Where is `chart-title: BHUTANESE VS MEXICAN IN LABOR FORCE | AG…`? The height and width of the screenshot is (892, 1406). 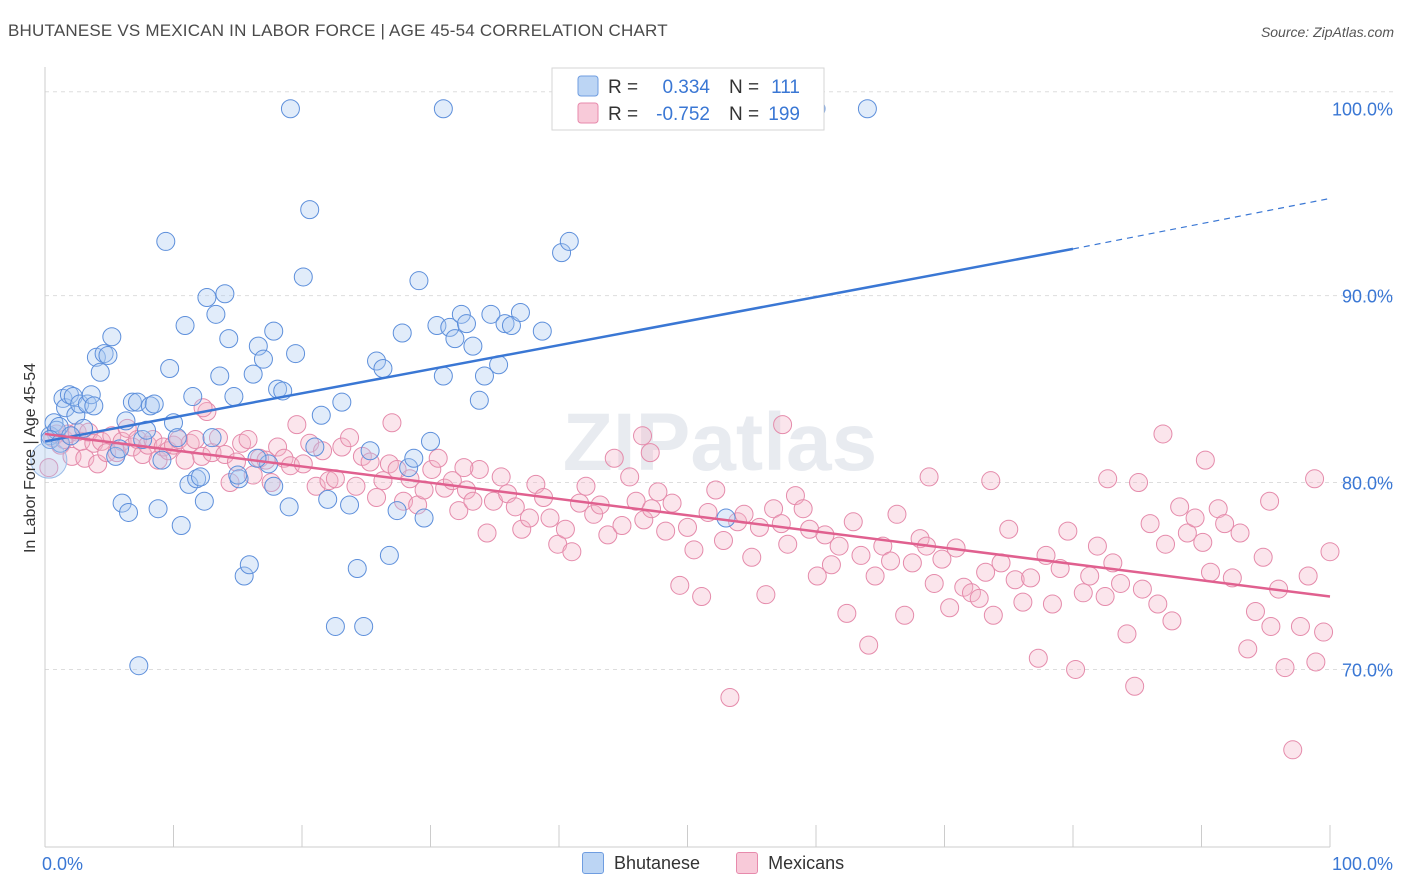 chart-title: BHUTANESE VS MEXICAN IN LABOR FORCE | AG… is located at coordinates (338, 30).